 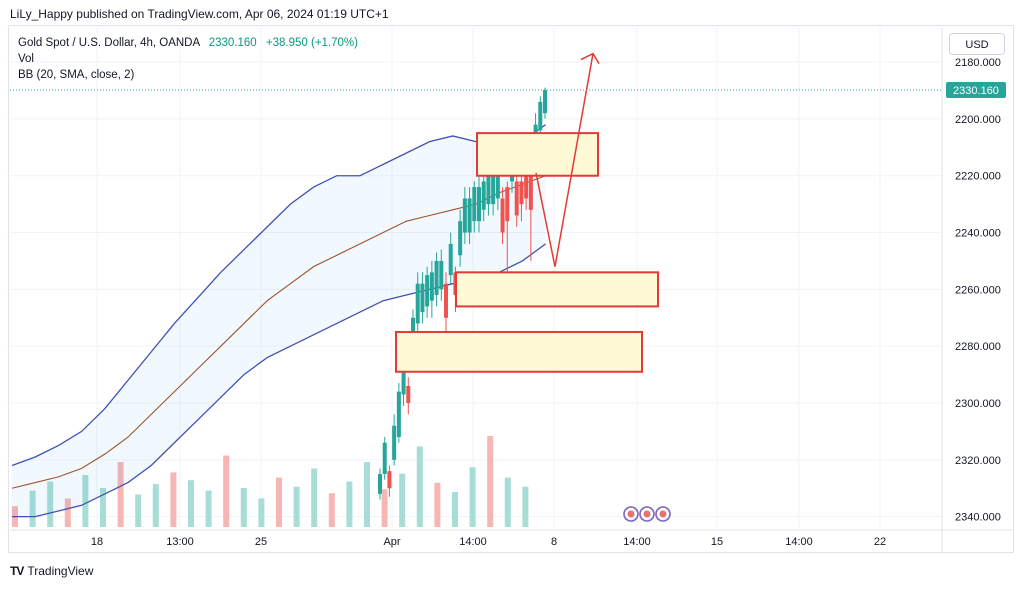 What do you see at coordinates (977, 44) in the screenshot?
I see `currency-button: USD` at bounding box center [977, 44].